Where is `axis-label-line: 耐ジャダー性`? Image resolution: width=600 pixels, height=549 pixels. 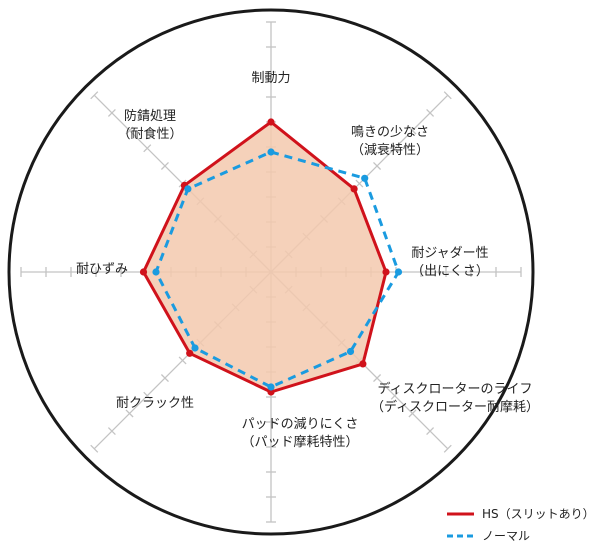 axis-label-line: 耐ジャダー性 is located at coordinates (449, 253).